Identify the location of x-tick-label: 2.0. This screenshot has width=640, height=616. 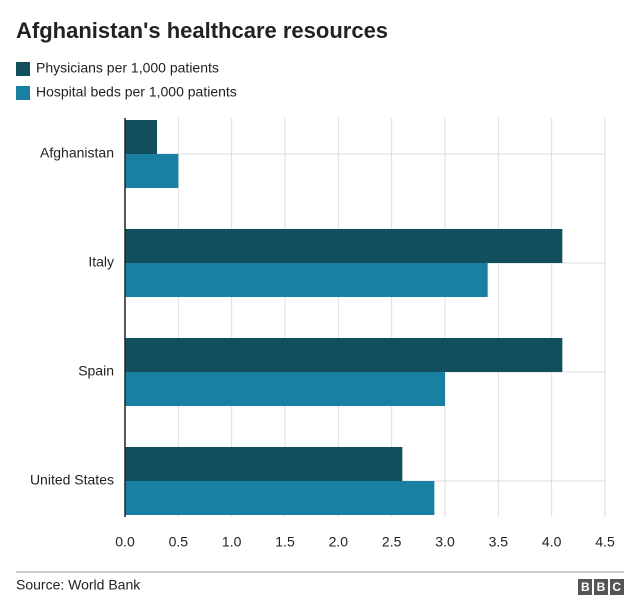
(339, 542).